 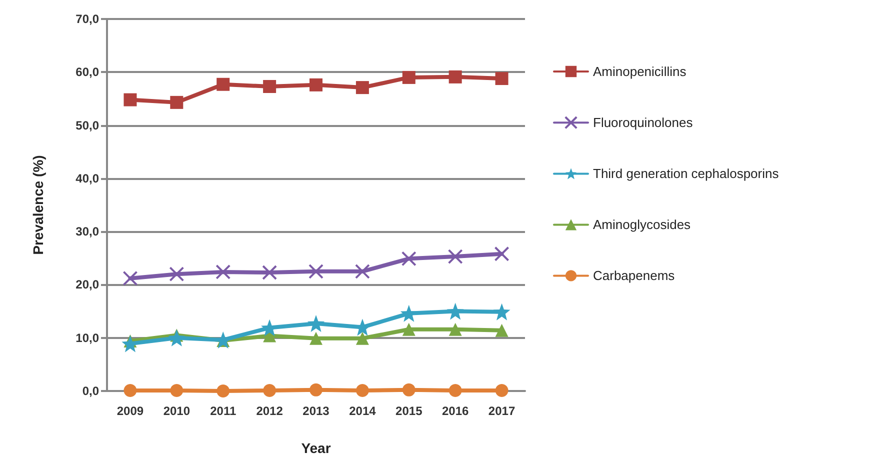 I want to click on x-tick-label: 2011, so click(x=223, y=411).